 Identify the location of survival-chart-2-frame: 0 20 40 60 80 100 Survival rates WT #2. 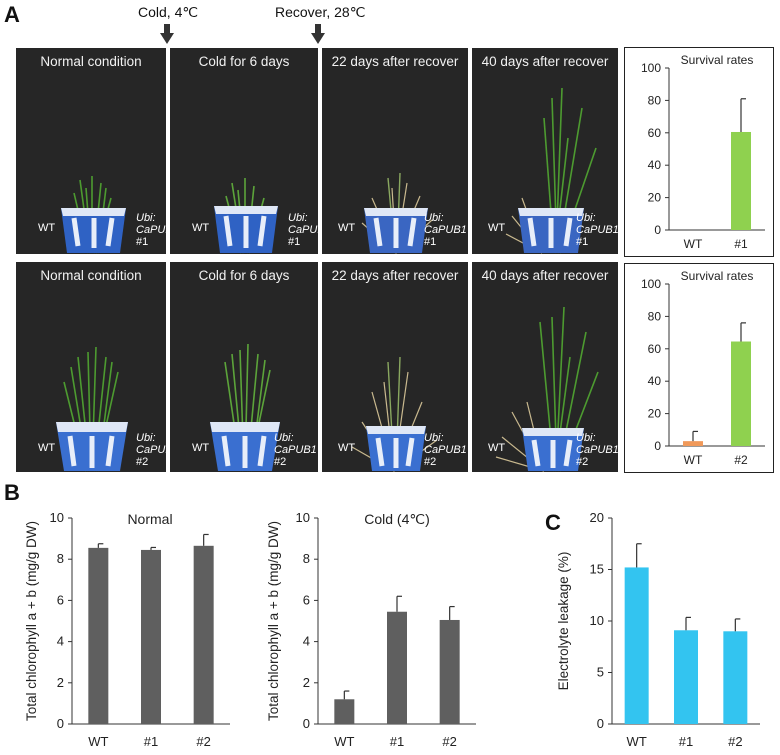
(699, 368).